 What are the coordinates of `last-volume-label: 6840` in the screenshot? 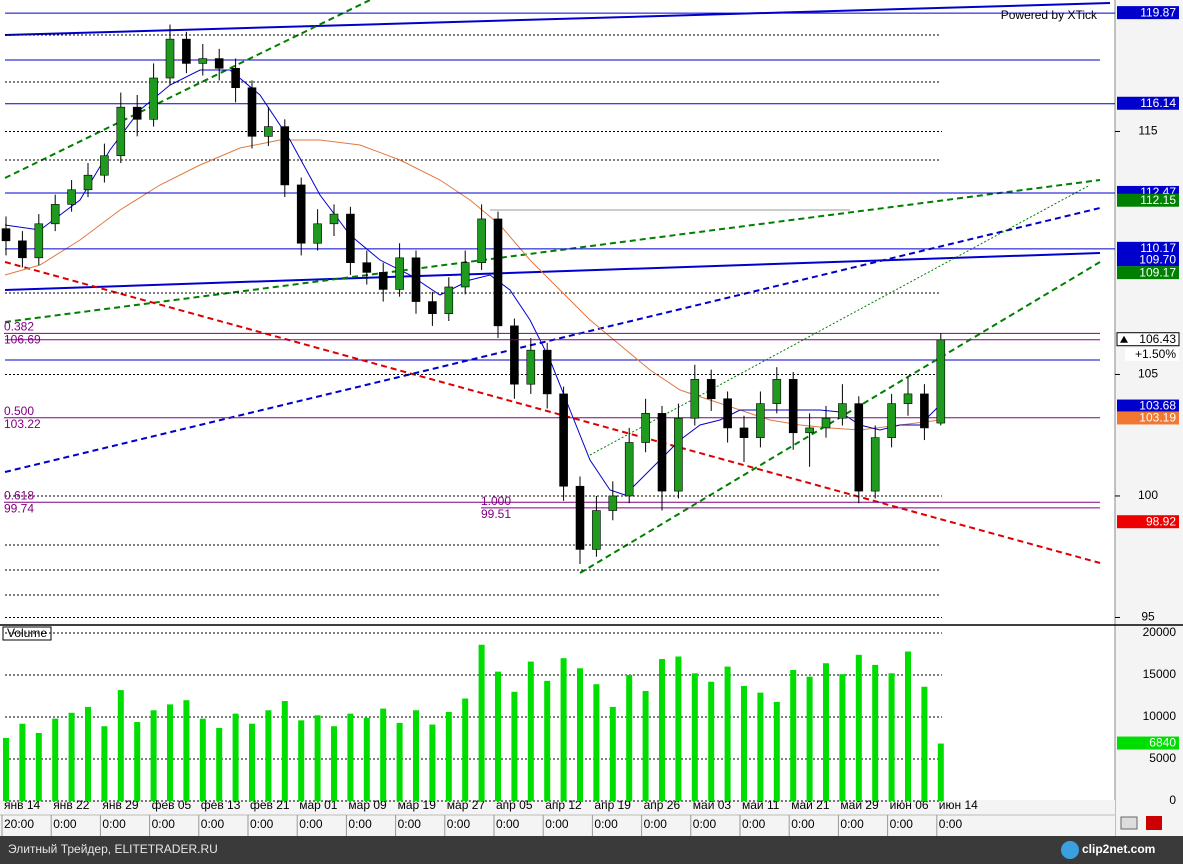 It's located at (1162, 743).